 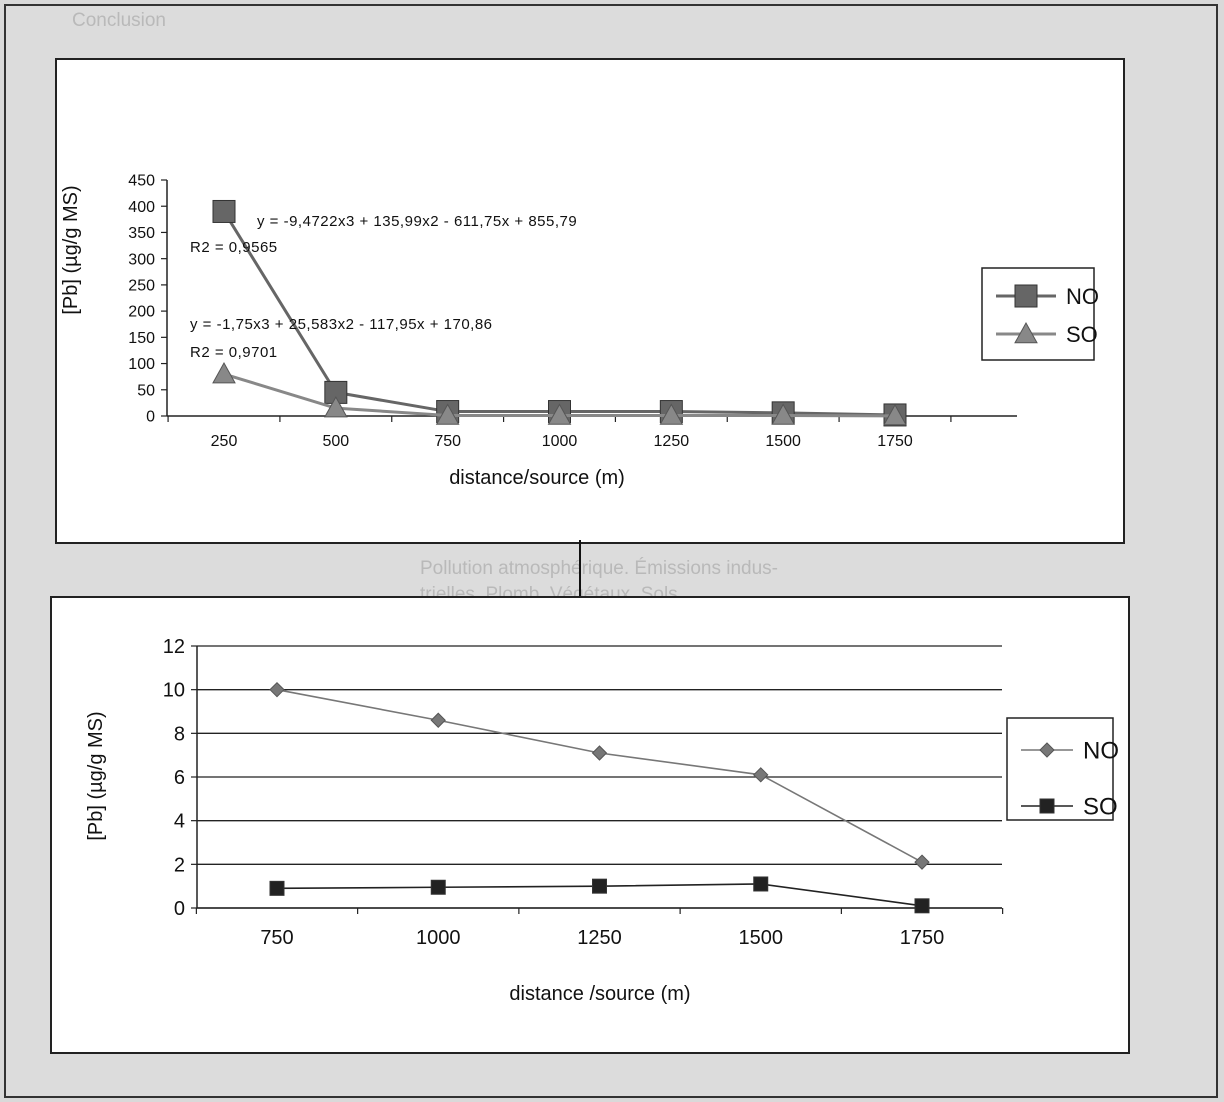 What do you see at coordinates (141, 207) in the screenshot?
I see `y-tick-label: 400` at bounding box center [141, 207].